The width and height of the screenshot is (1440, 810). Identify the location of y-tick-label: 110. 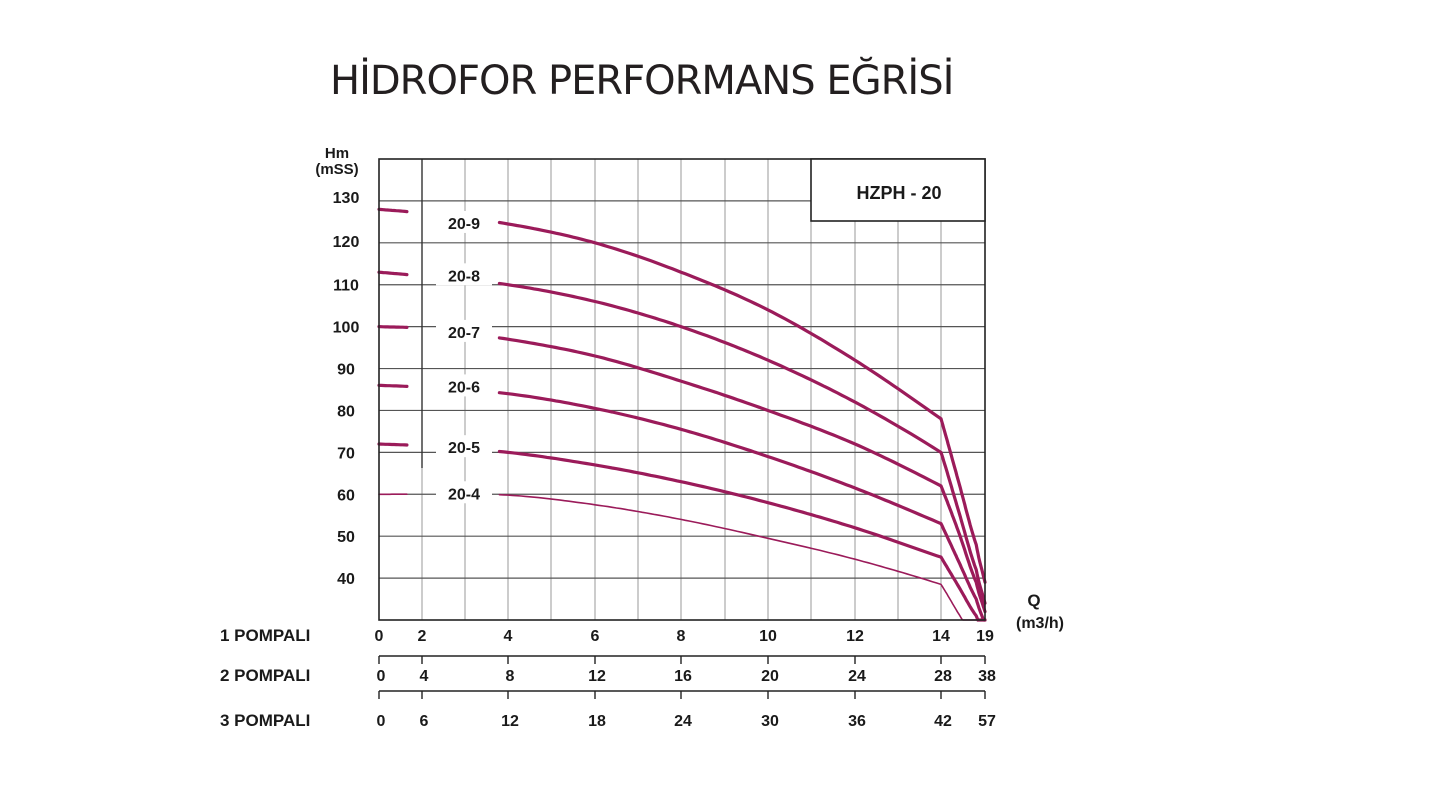
(346, 286).